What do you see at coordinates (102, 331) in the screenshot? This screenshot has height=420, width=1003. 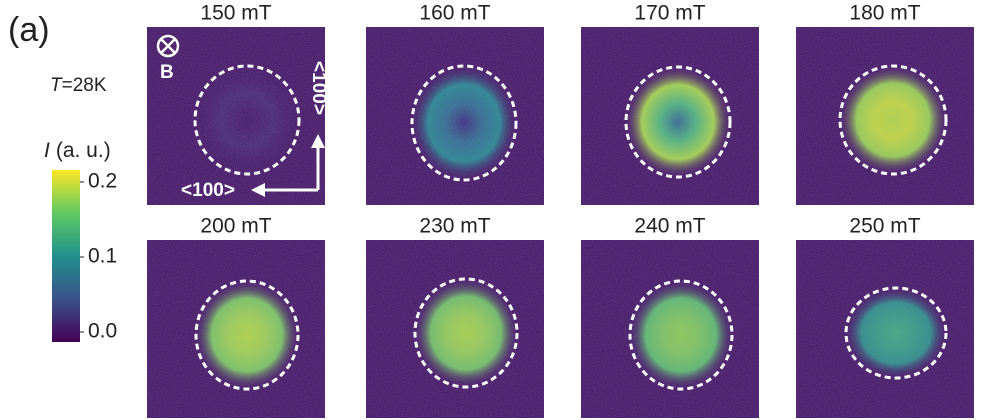 I see `colorbar-tick-label: 0.0` at bounding box center [102, 331].